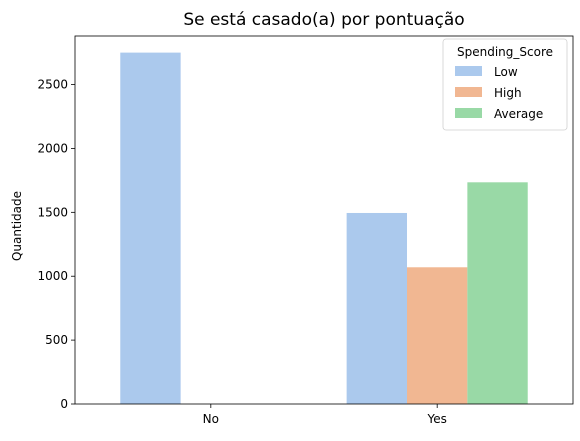 This screenshot has width=580, height=441. I want to click on legend: Spending_Score Low High Average, so click(505, 84).